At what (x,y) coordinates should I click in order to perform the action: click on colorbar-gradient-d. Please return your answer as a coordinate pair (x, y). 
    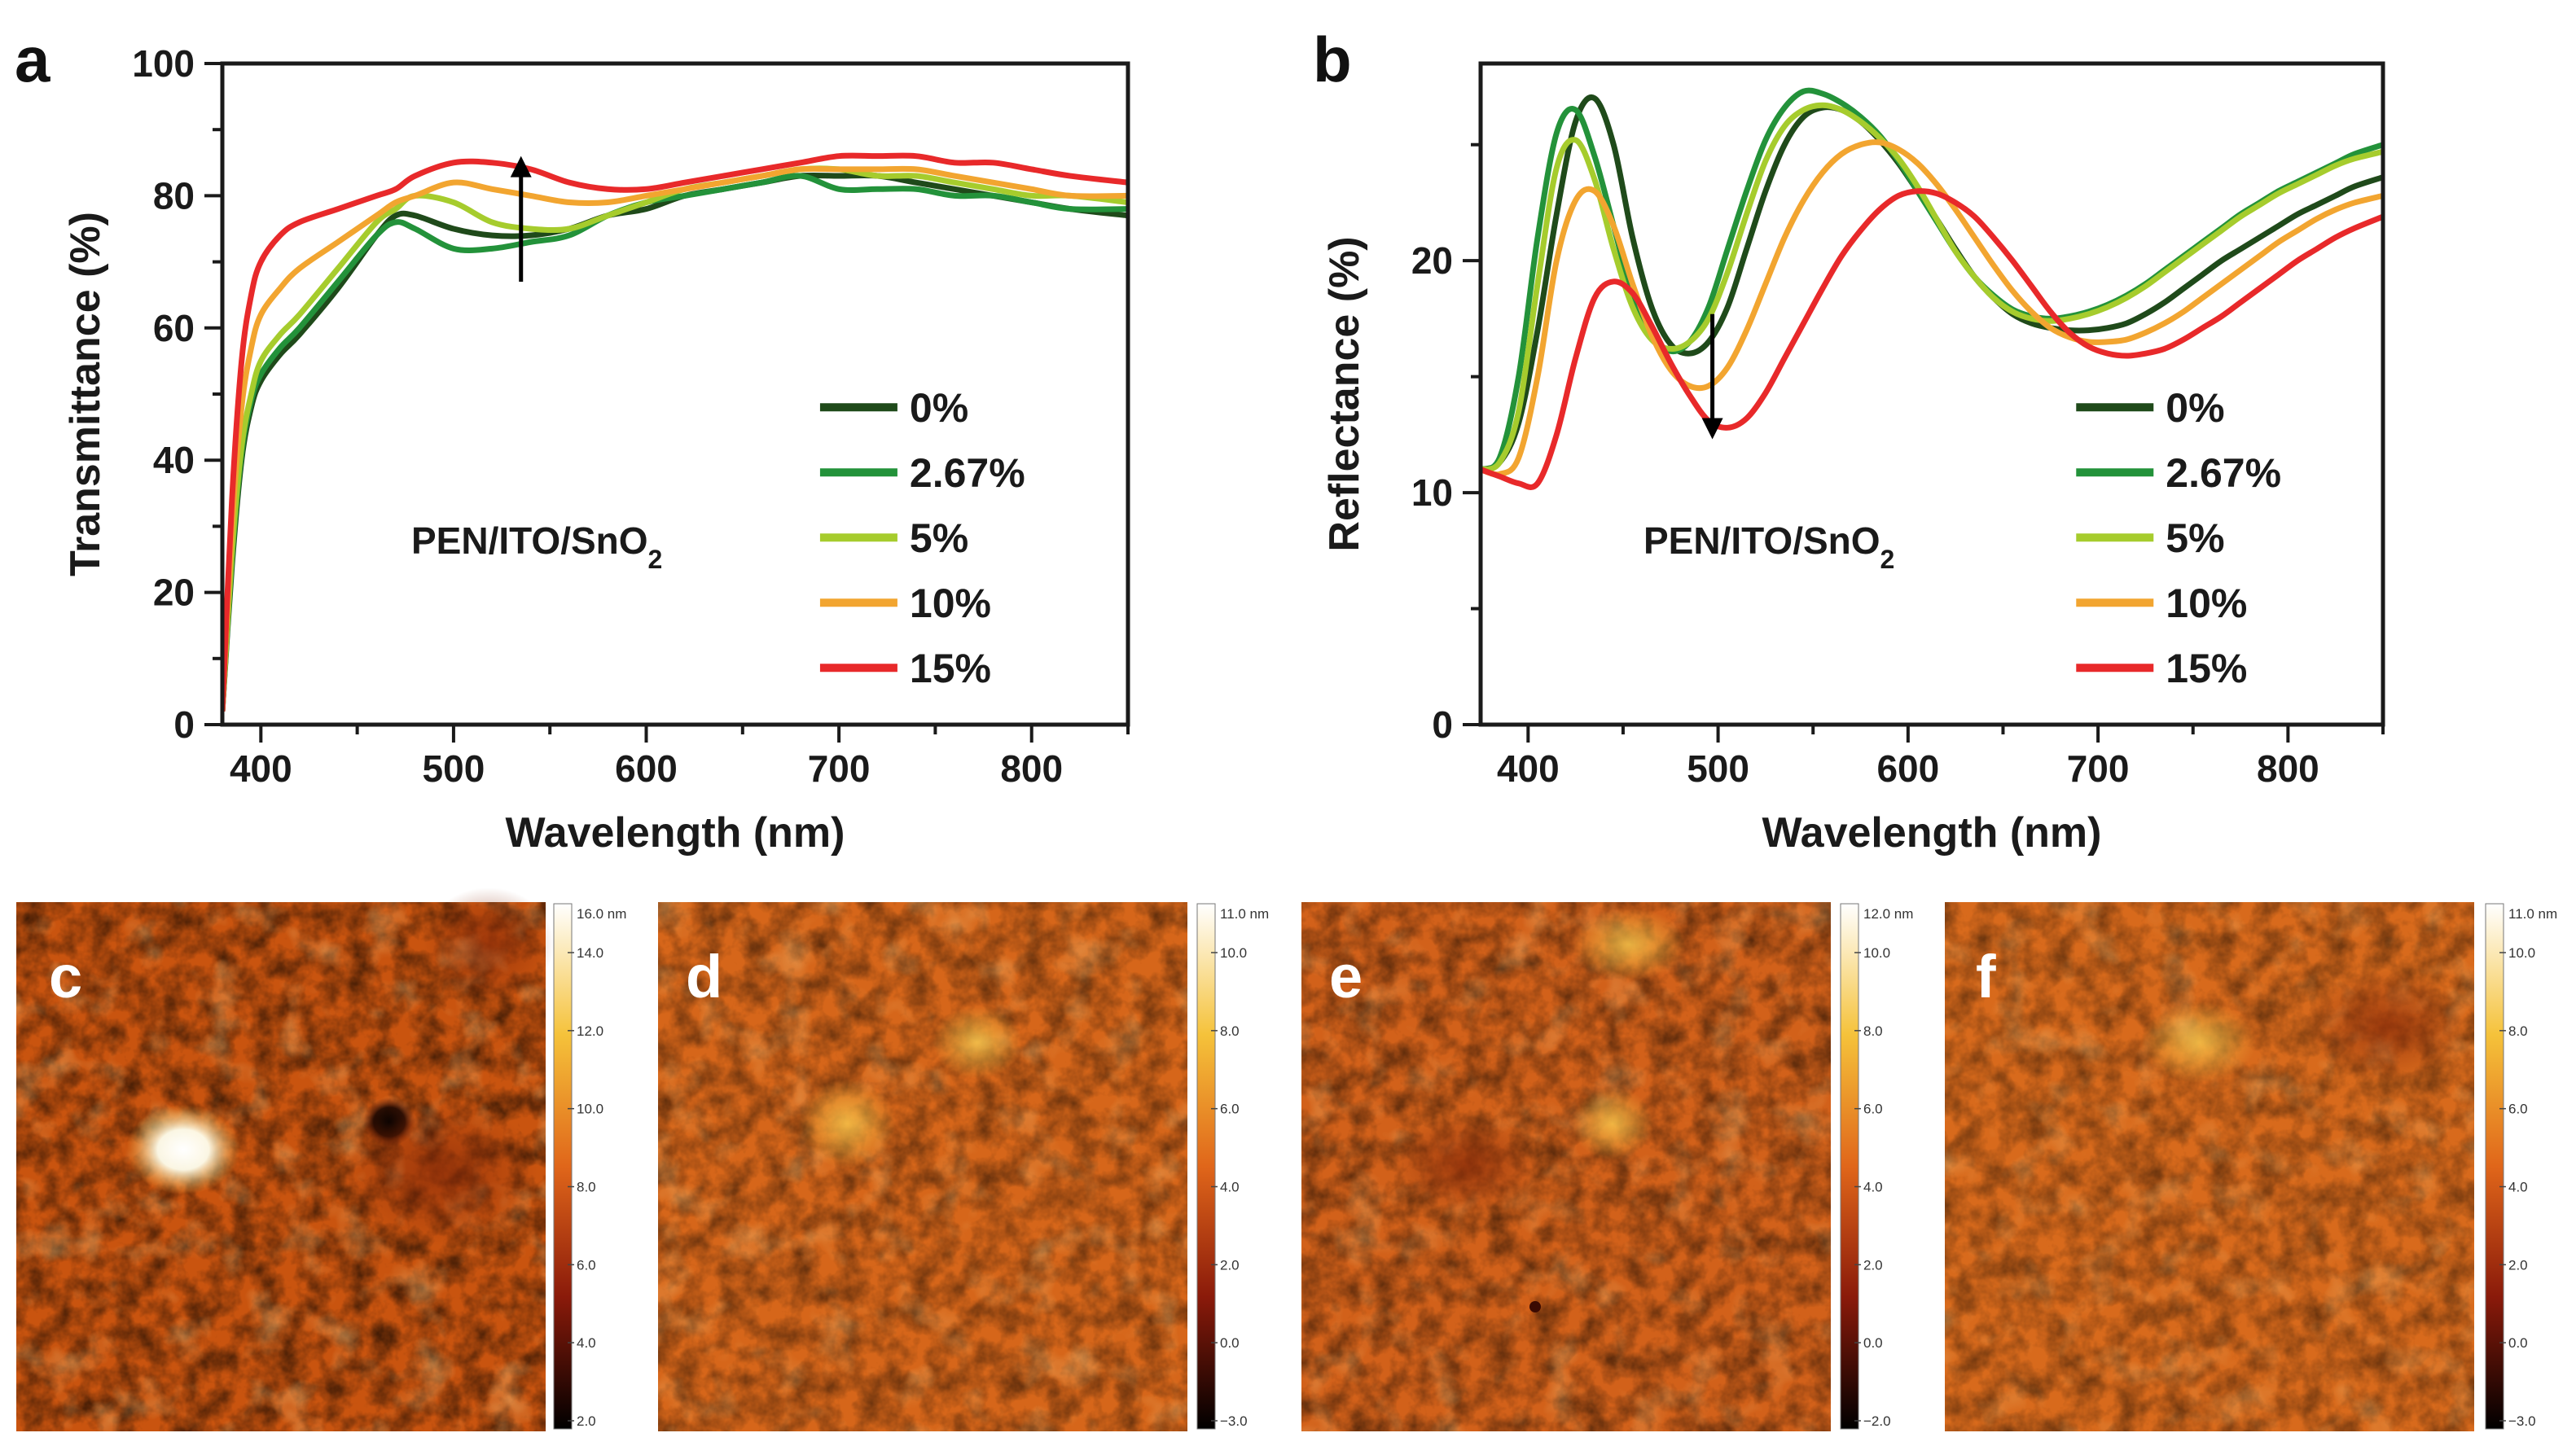
    Looking at the image, I should click on (1206, 1166).